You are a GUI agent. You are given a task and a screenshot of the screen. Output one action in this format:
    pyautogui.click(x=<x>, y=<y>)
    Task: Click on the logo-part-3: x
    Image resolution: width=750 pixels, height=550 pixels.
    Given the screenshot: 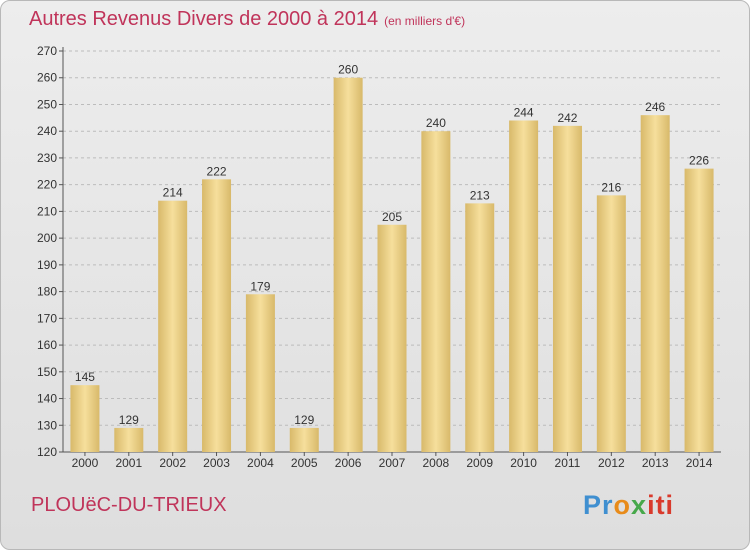 What is the action you would take?
    pyautogui.click(x=639, y=505)
    